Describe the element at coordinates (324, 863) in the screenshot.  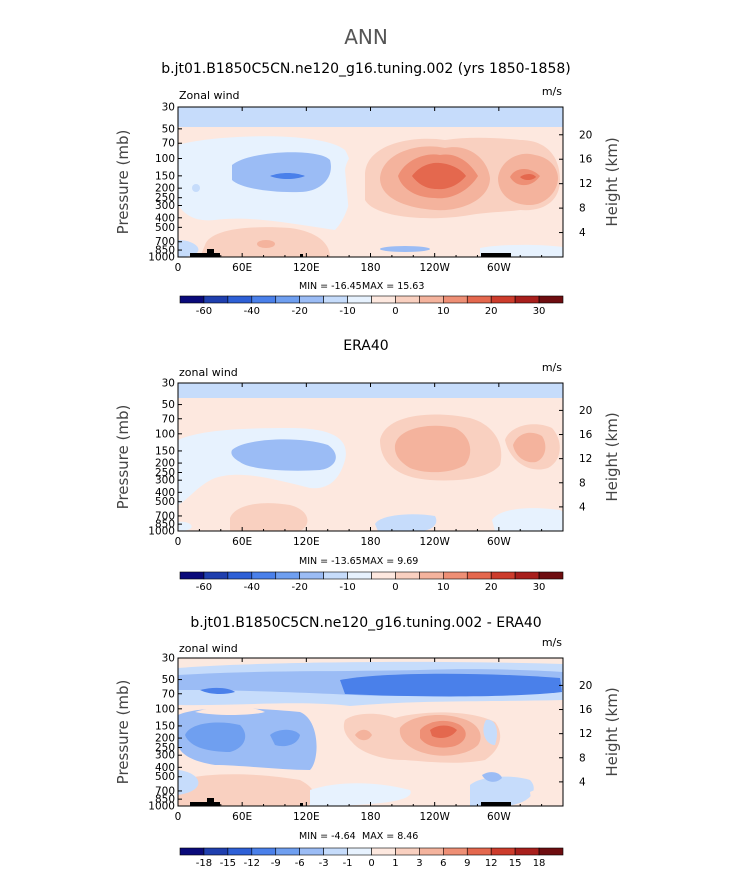
I see `colorbar-label: -3` at that location.